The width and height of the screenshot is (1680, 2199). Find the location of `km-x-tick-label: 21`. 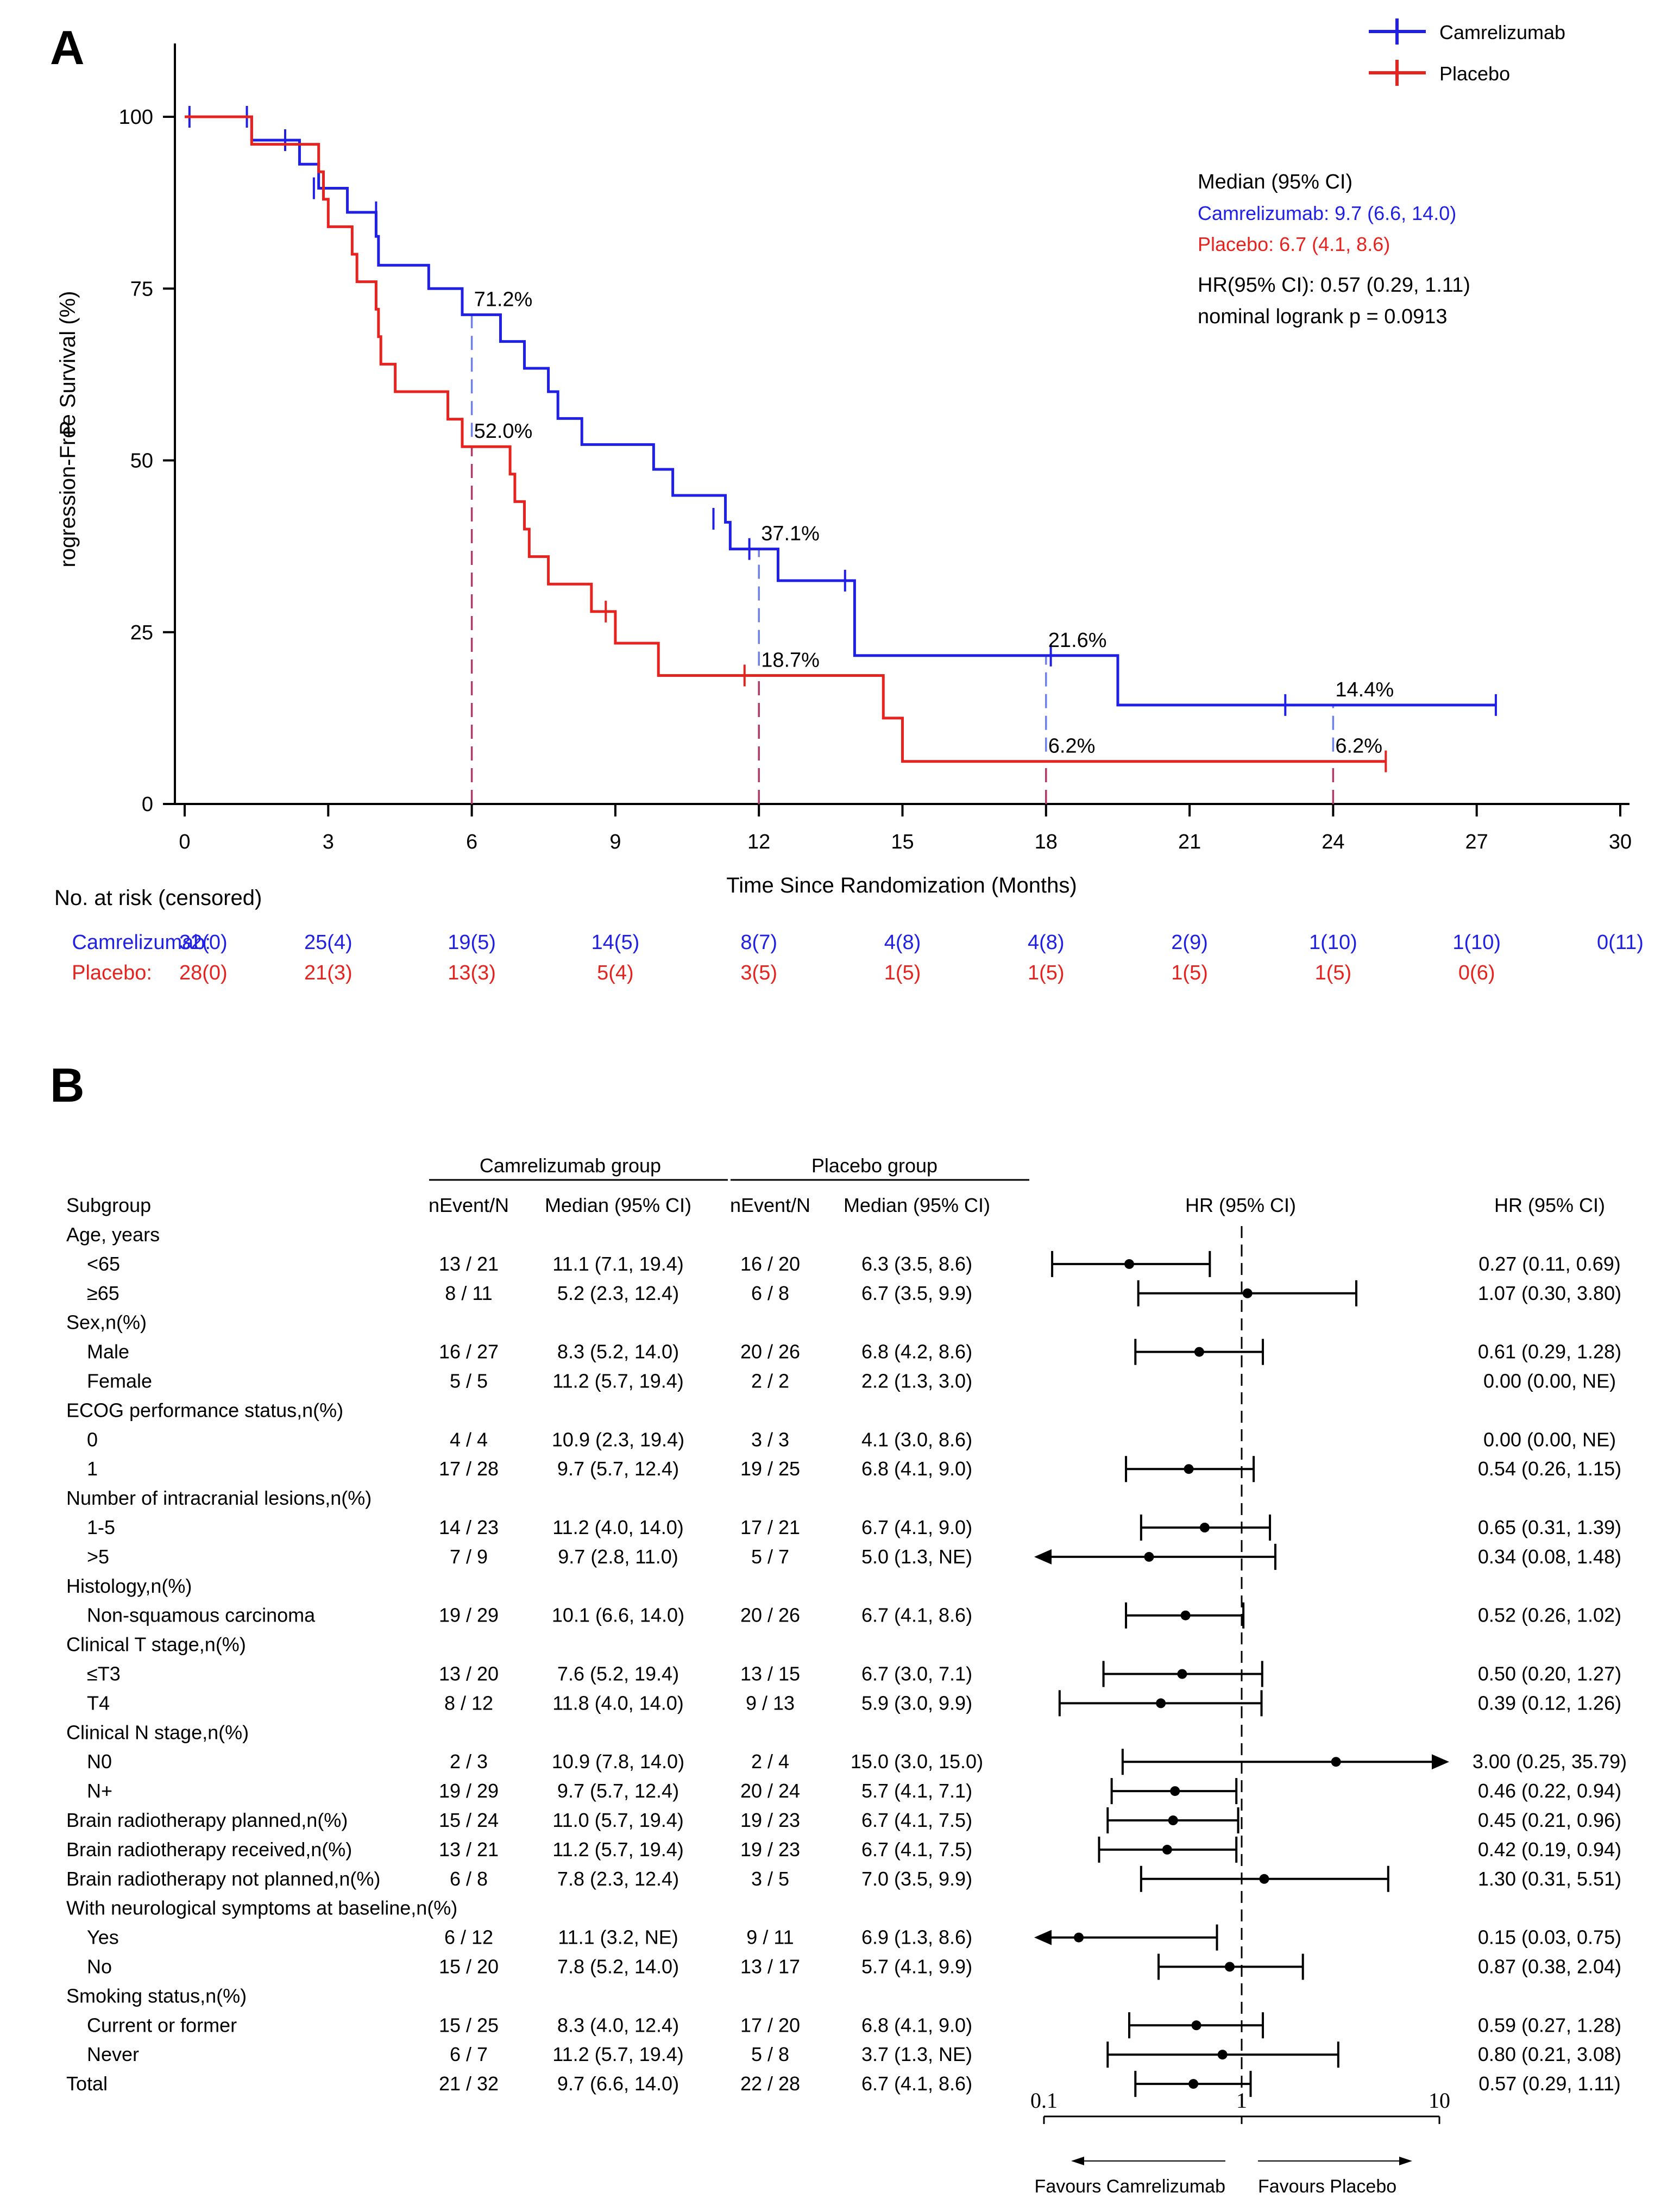

km-x-tick-label: 21 is located at coordinates (1189, 842).